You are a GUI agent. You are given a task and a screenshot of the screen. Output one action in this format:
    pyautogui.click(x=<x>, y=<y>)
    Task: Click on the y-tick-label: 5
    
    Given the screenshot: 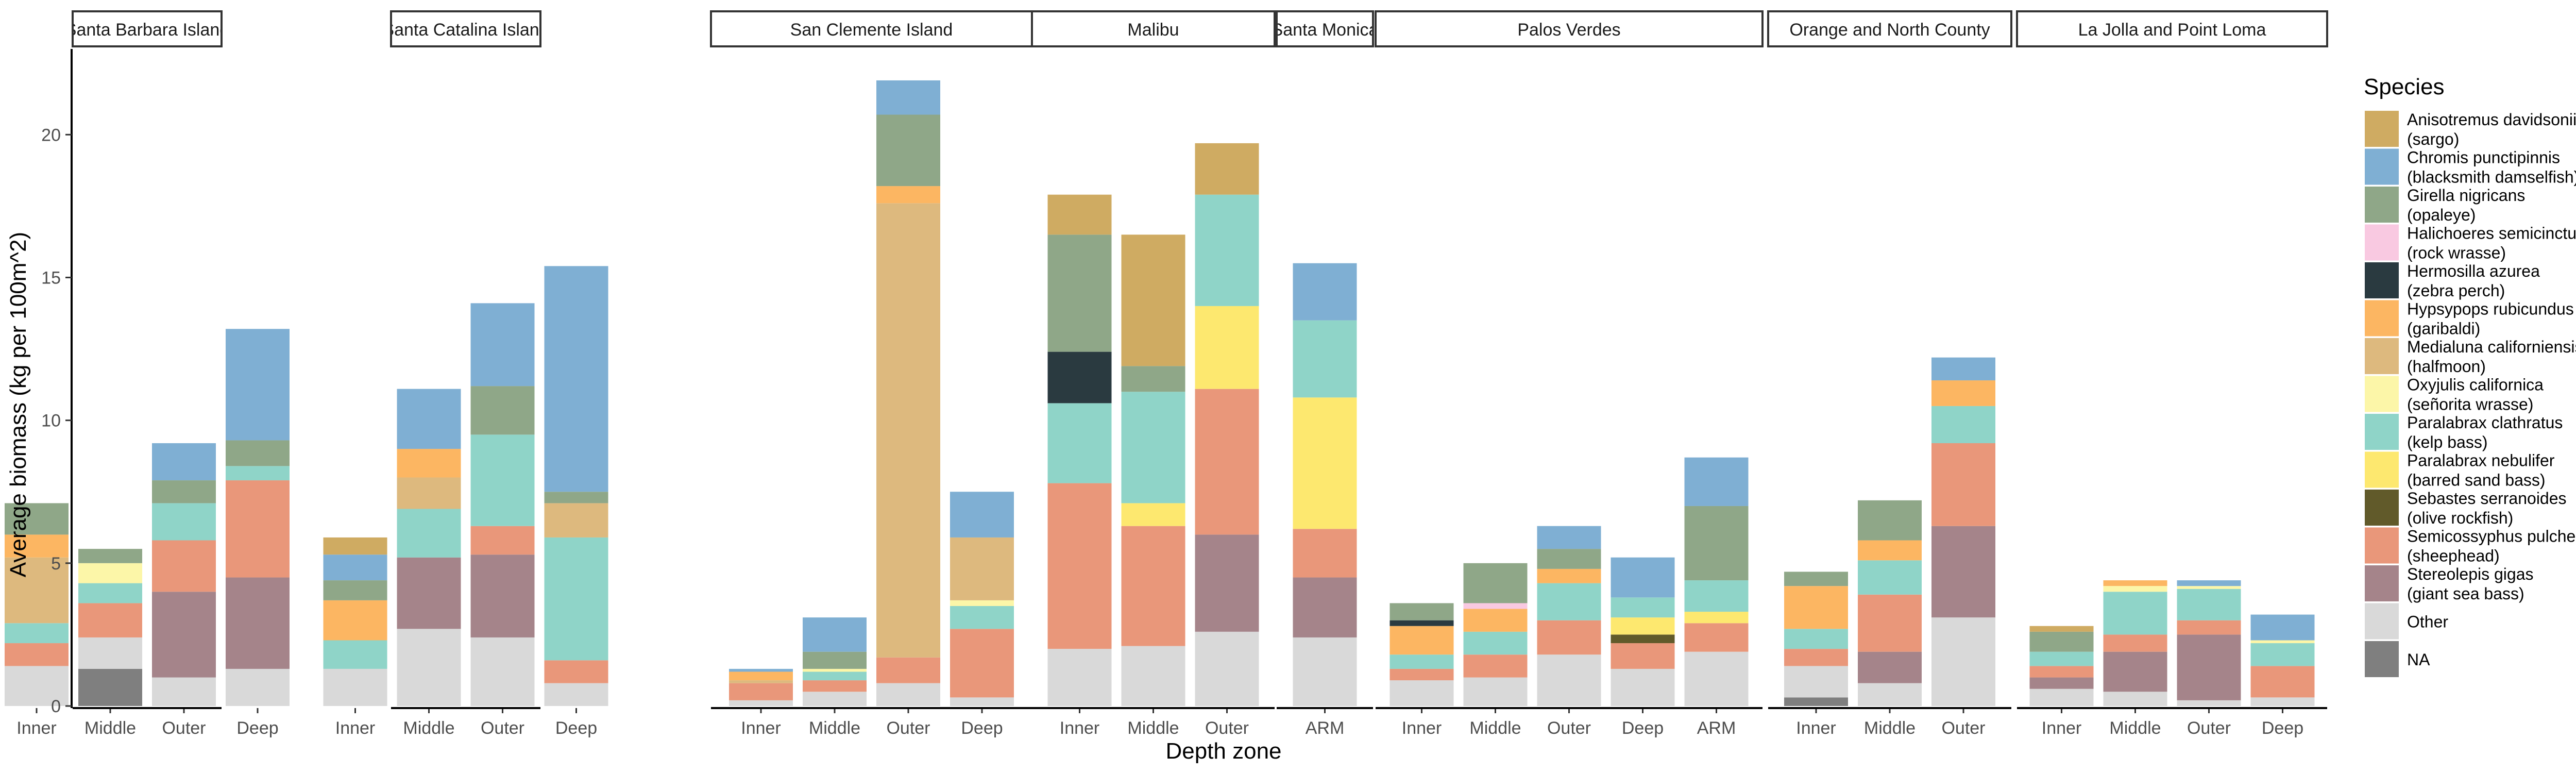 What is the action you would take?
    pyautogui.click(x=56, y=564)
    